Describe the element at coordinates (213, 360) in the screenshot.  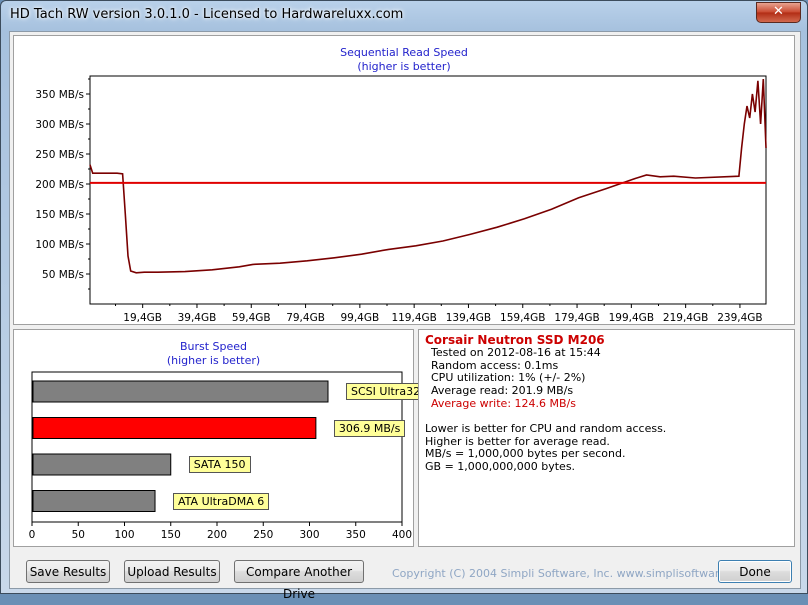
I see `burst-subtitle: (higher is better)` at that location.